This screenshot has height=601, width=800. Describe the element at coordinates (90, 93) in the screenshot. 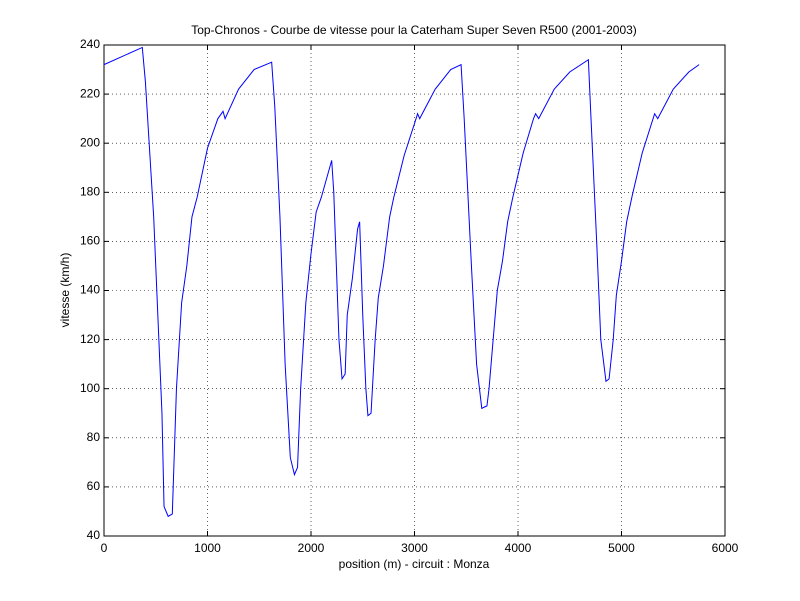

I see `y-tick-label: 220` at that location.